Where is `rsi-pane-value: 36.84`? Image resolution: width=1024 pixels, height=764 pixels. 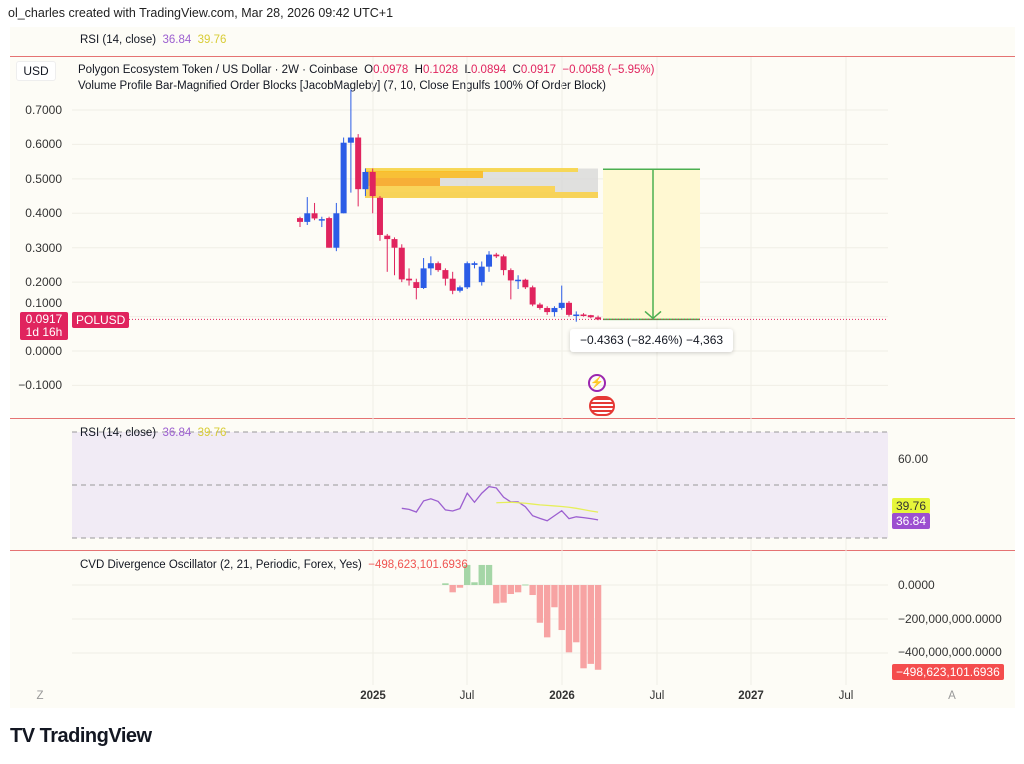 rsi-pane-value: 36.84 is located at coordinates (177, 433).